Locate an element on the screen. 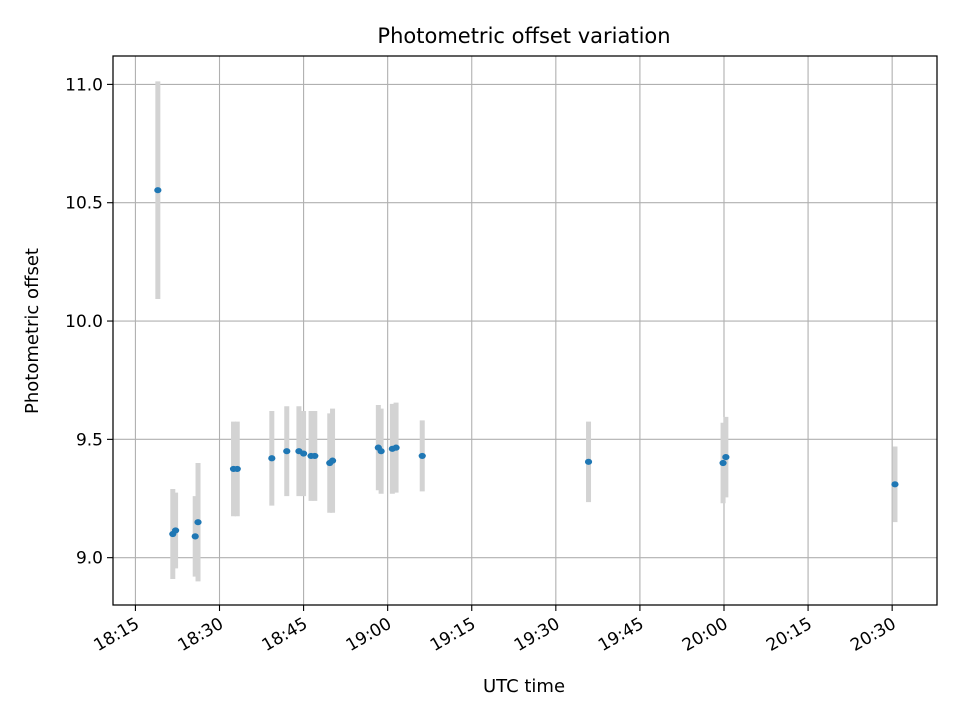 The height and width of the screenshot is (720, 960). y-tick-label: 9.0 is located at coordinates (89, 559).